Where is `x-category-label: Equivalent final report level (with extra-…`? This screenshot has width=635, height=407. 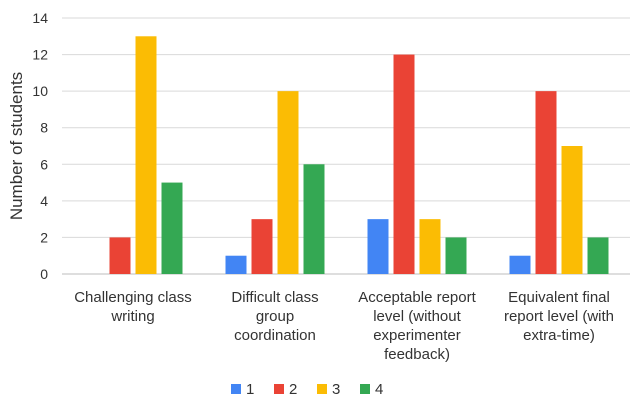 x-category-label: Equivalent final report level (with extra-… is located at coordinates (559, 316).